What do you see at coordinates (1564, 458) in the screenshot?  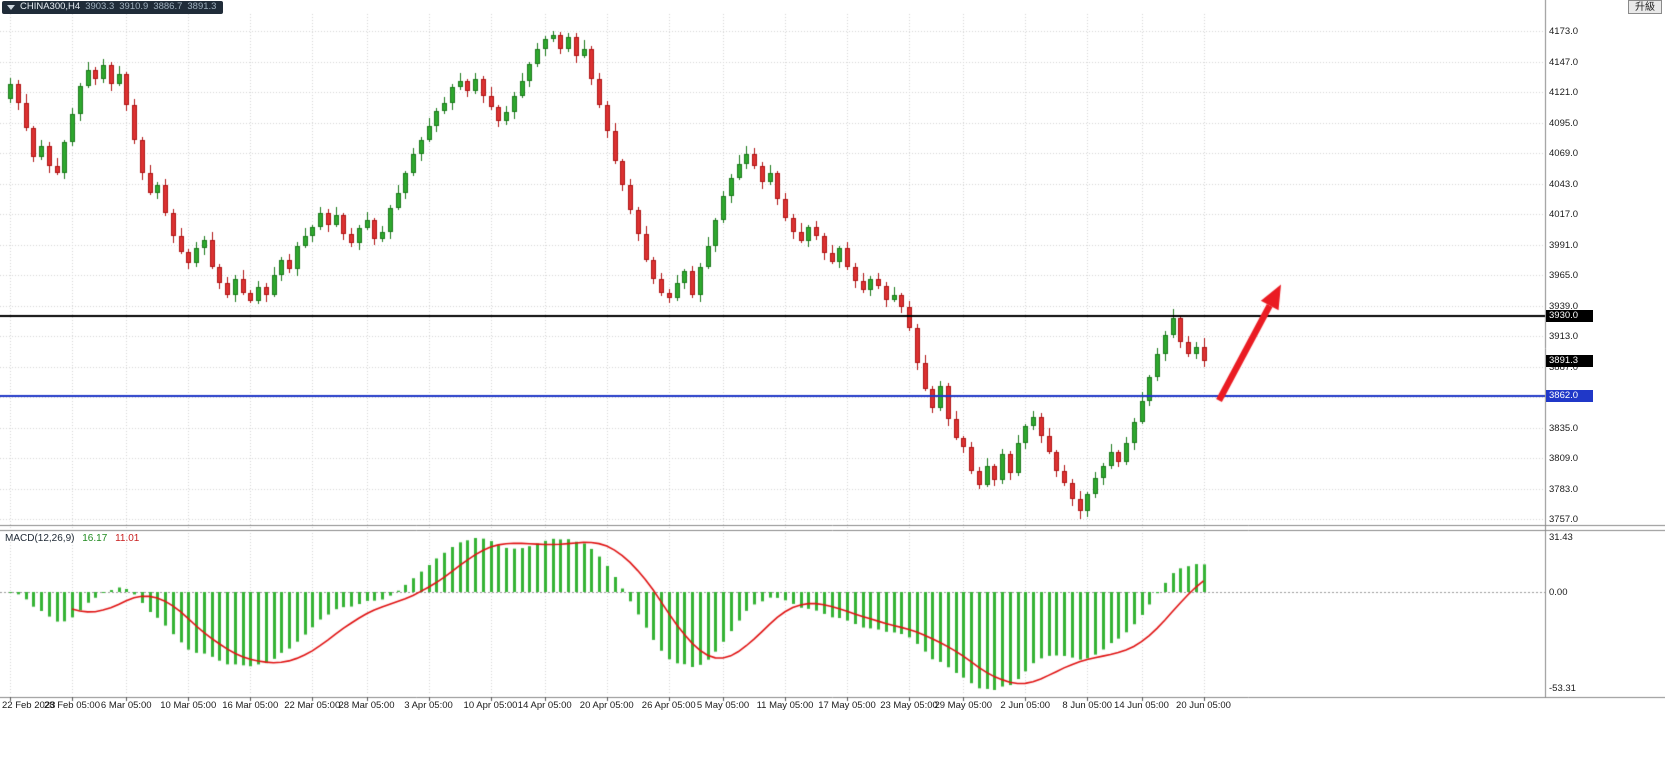 I see `price-tick-label: 3809.0` at bounding box center [1564, 458].